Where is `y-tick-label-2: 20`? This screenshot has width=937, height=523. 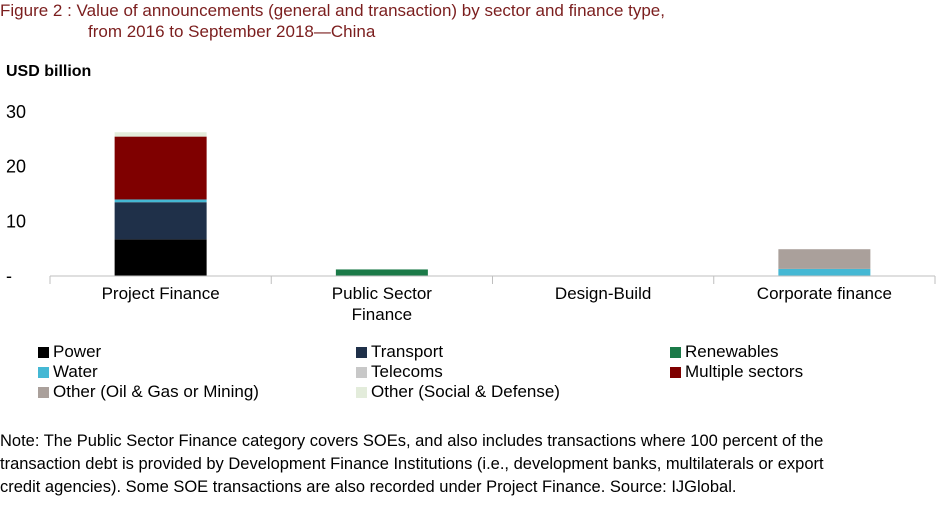
y-tick-label-2: 20 is located at coordinates (16, 167).